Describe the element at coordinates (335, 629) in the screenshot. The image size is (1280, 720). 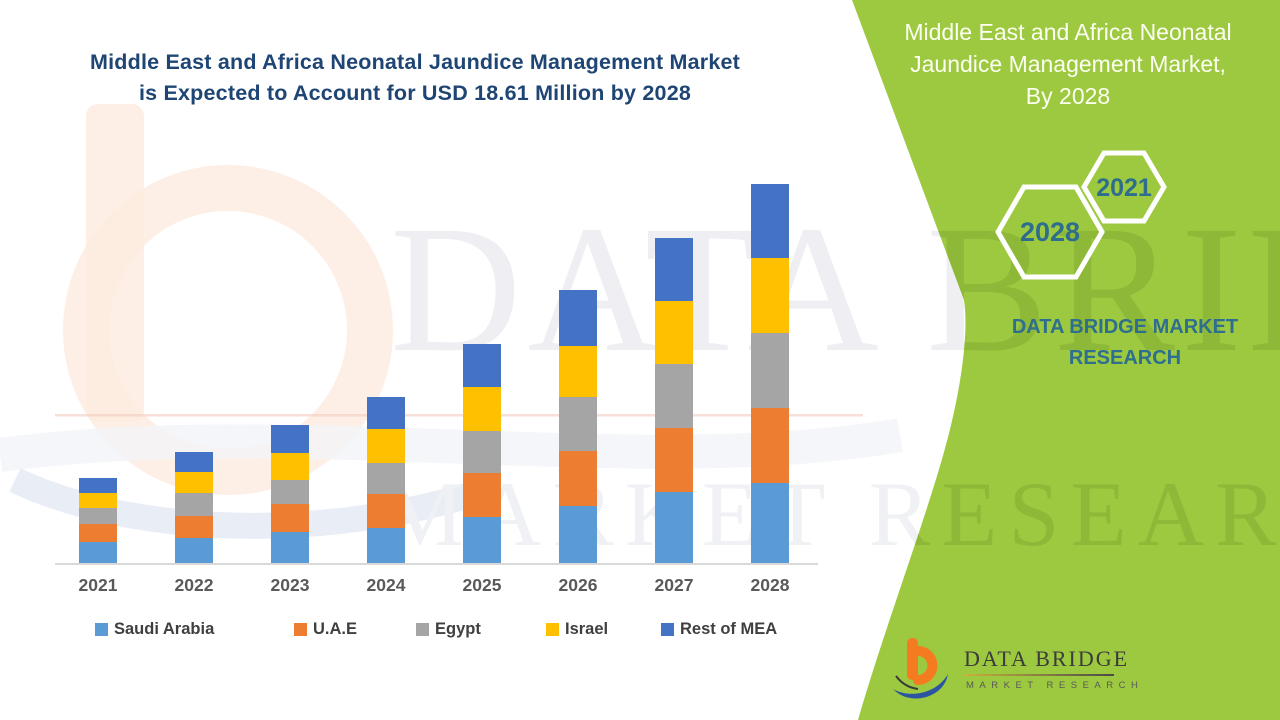
I see `legend-label: U.A.E` at that location.